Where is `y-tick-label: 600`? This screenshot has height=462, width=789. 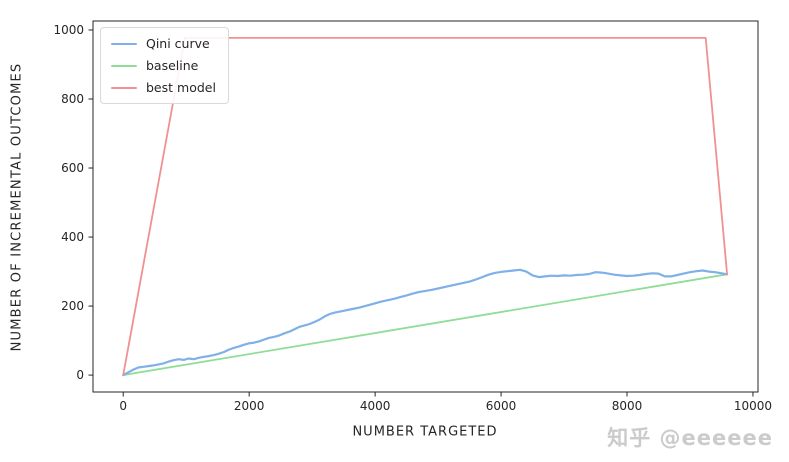 y-tick-label: 600 is located at coordinates (72, 168).